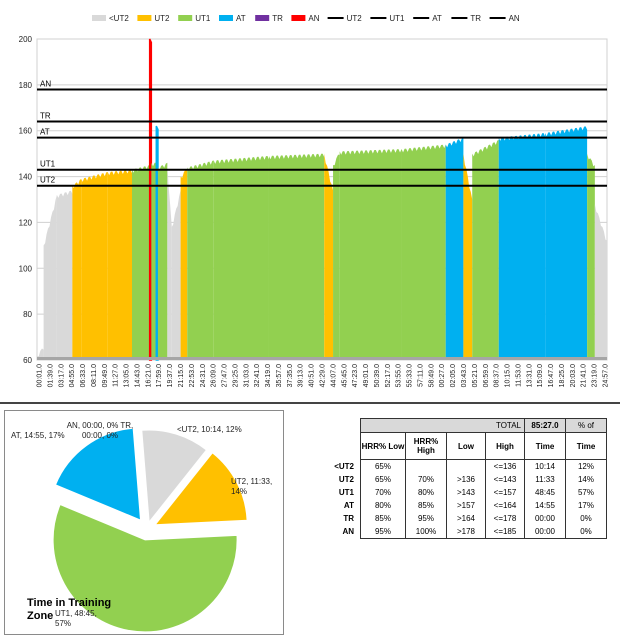 This screenshot has width=620, height=640. I want to click on header-hrr-high: HRR% High, so click(426, 446).